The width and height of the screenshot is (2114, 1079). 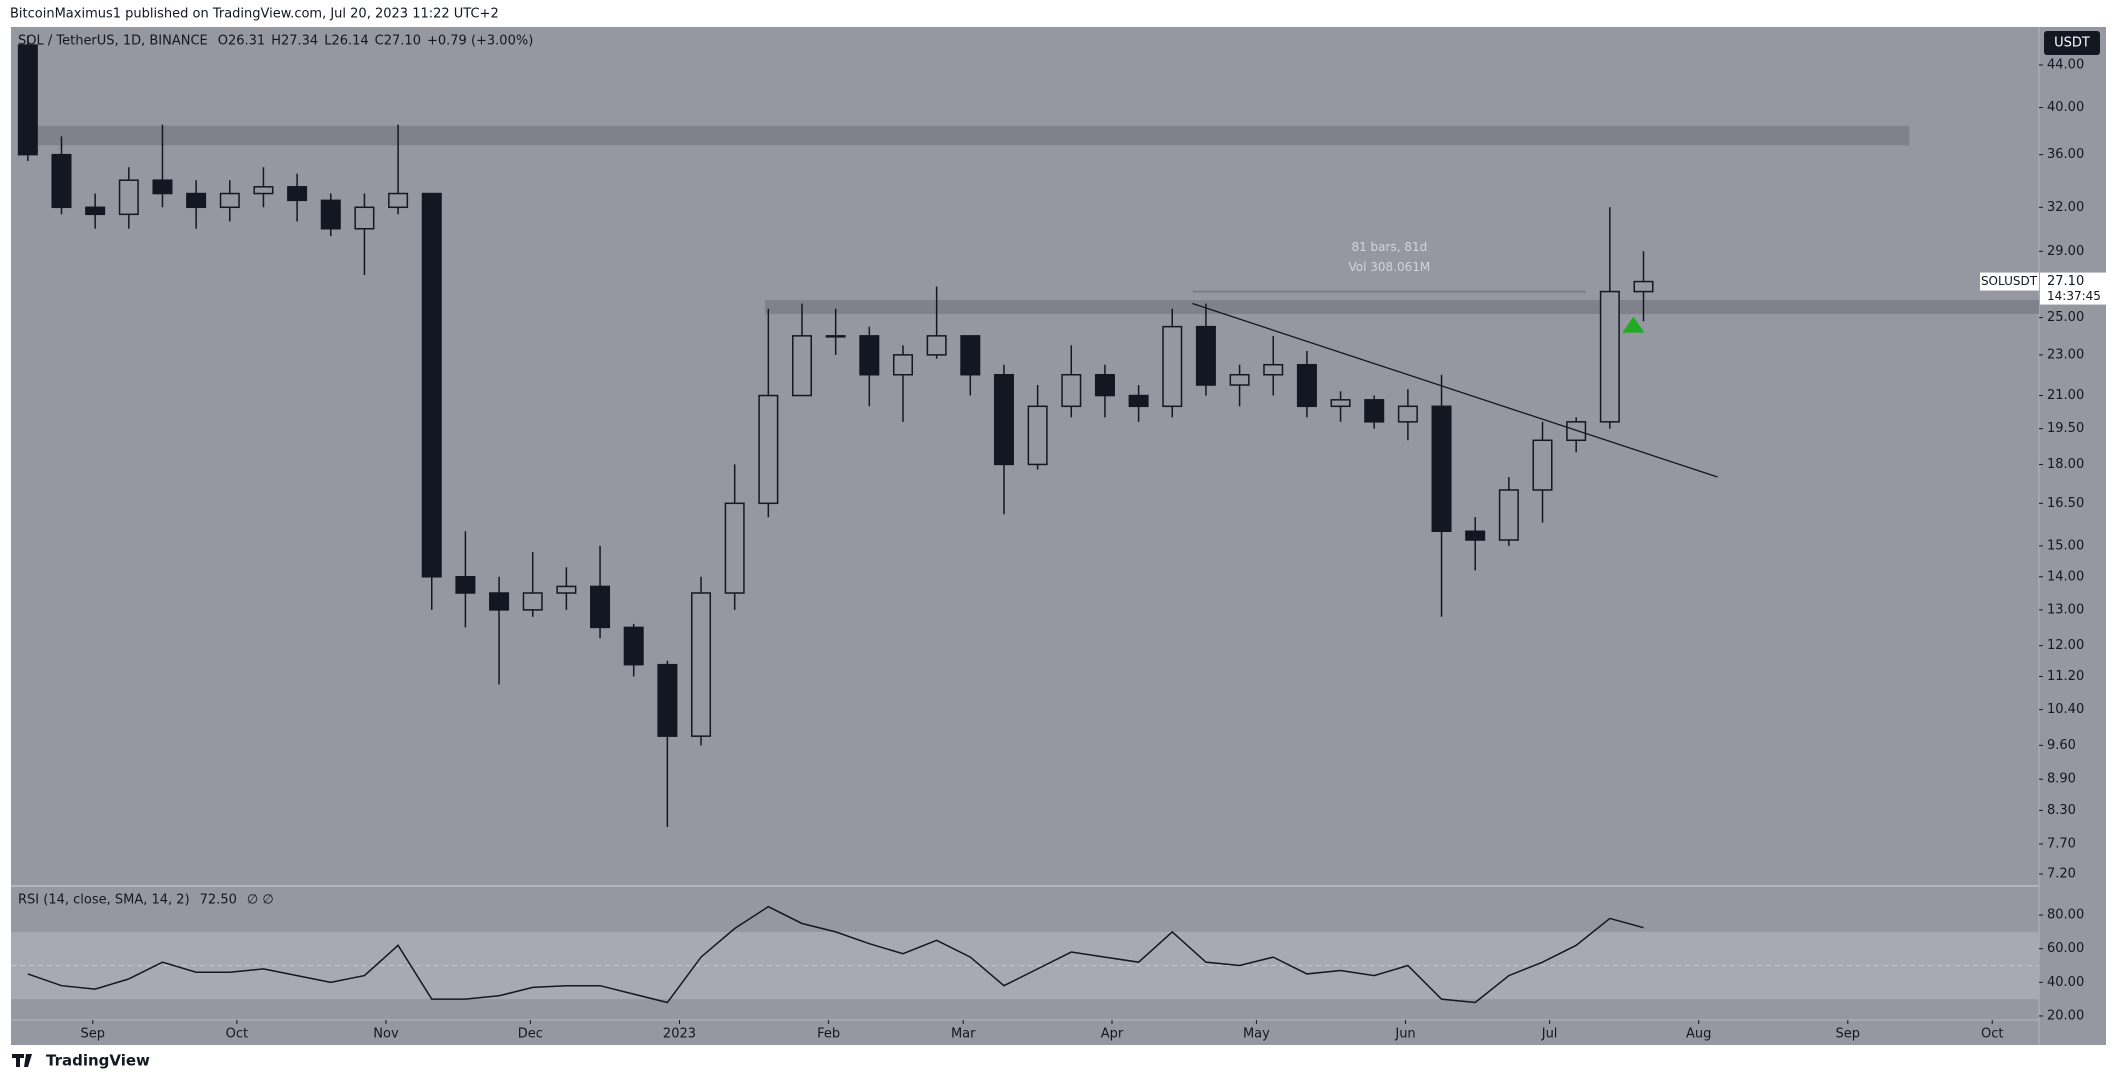 I want to click on y-tick-label: 40.00, so click(x=2065, y=107).